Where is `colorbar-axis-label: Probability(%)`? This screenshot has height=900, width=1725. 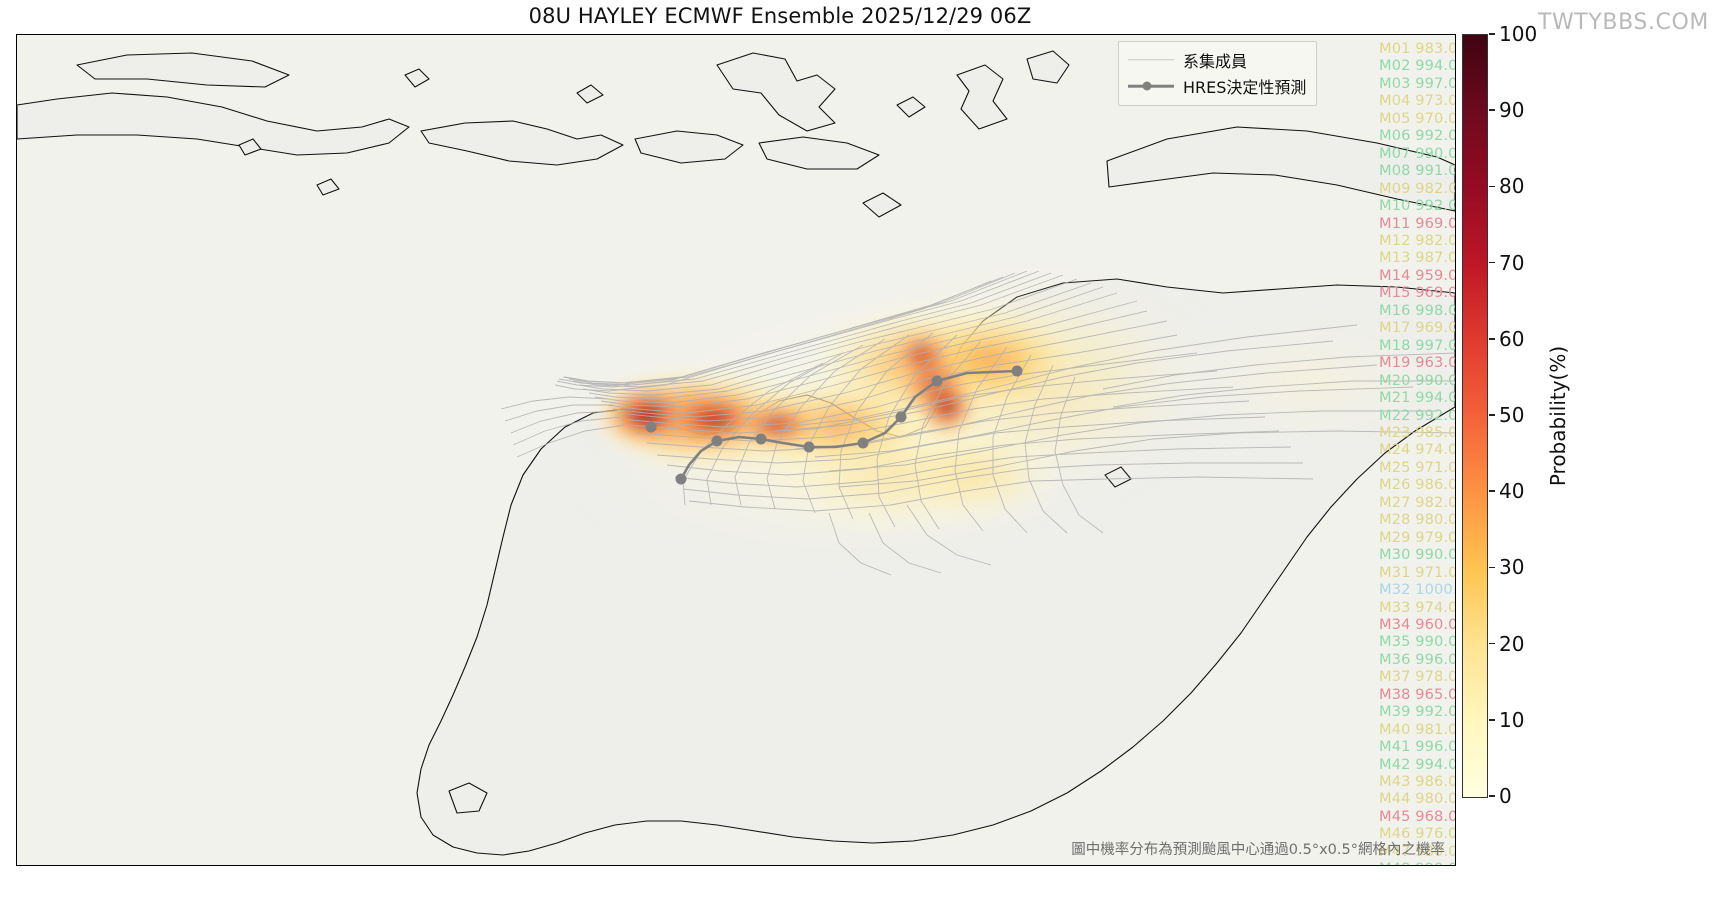
colorbar-axis-label: Probability(%) is located at coordinates (1558, 416).